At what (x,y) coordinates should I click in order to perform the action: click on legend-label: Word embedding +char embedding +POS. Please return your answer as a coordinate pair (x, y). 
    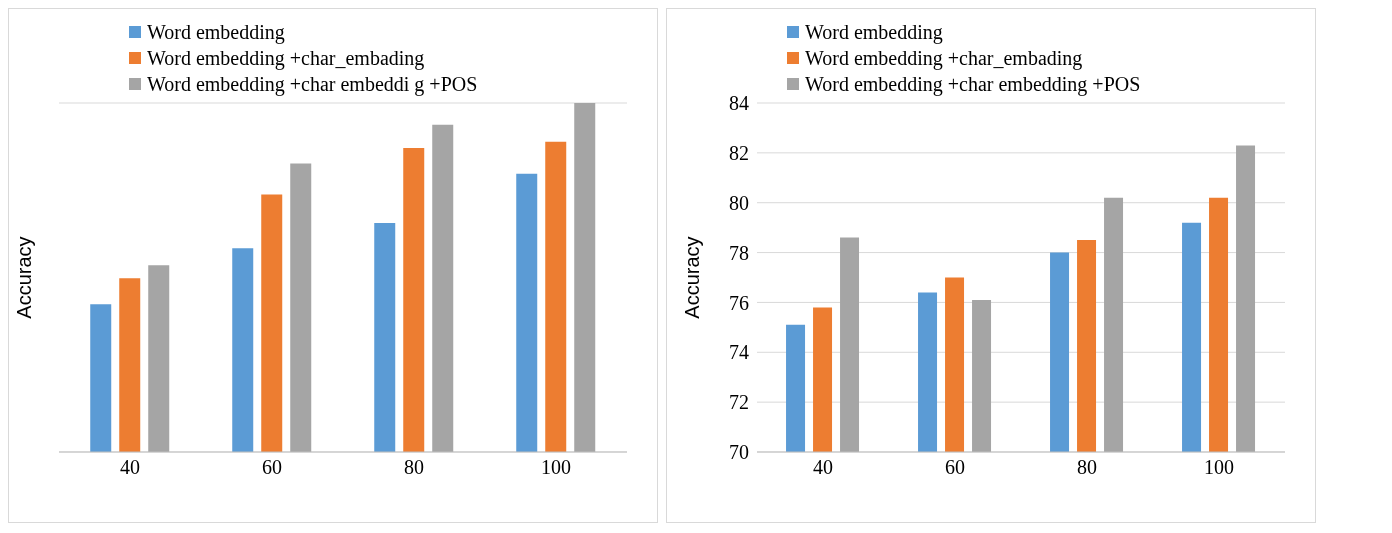
    Looking at the image, I should click on (973, 84).